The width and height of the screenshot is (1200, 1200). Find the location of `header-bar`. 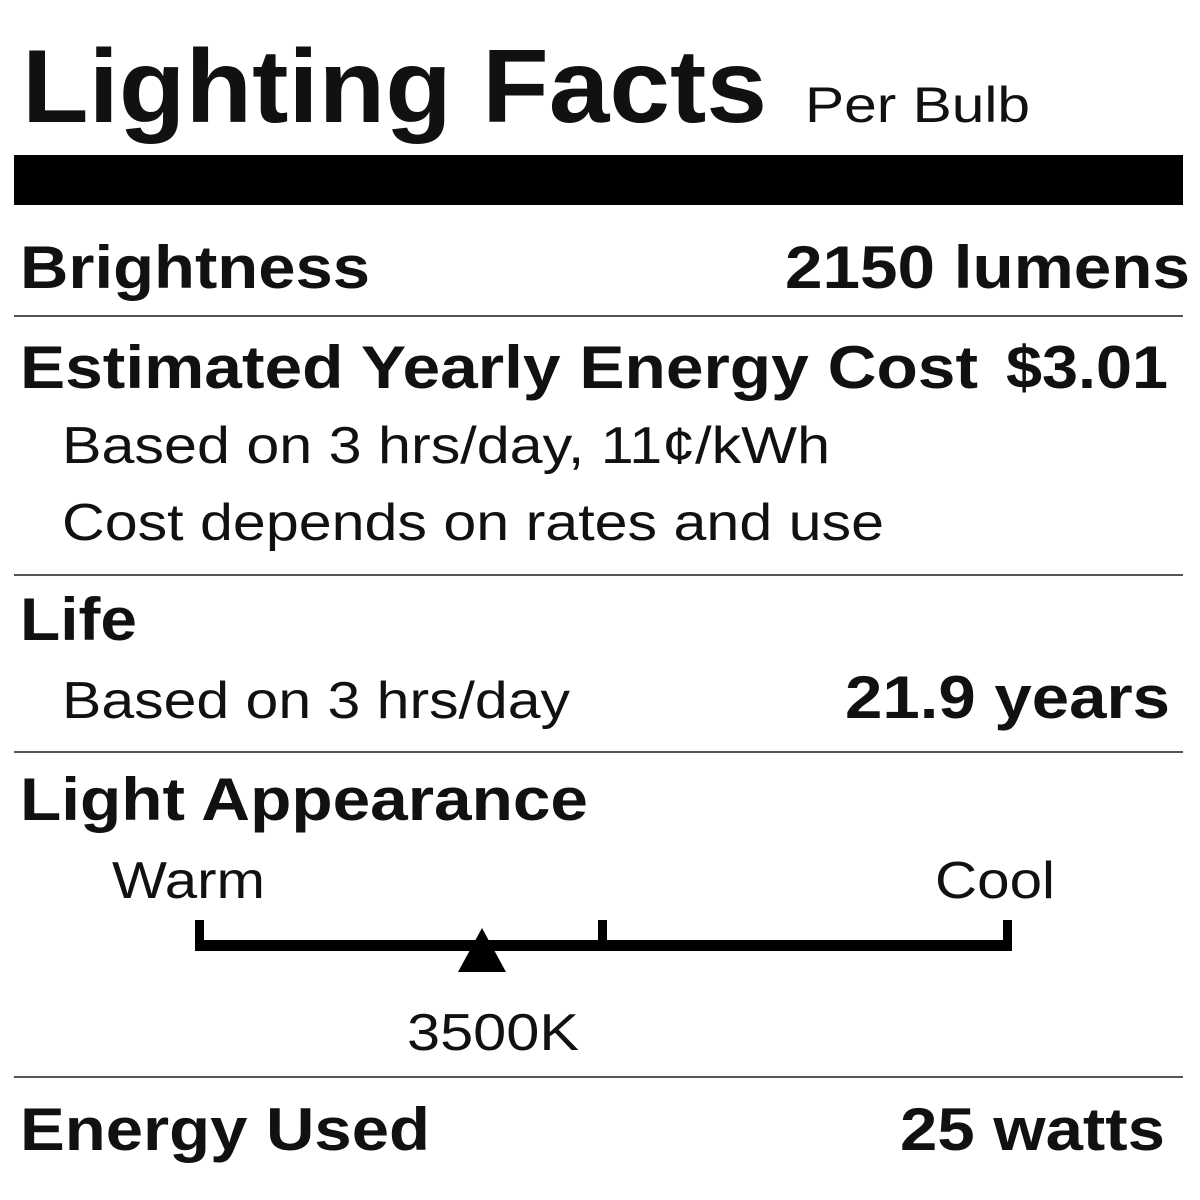

header-bar is located at coordinates (598, 180).